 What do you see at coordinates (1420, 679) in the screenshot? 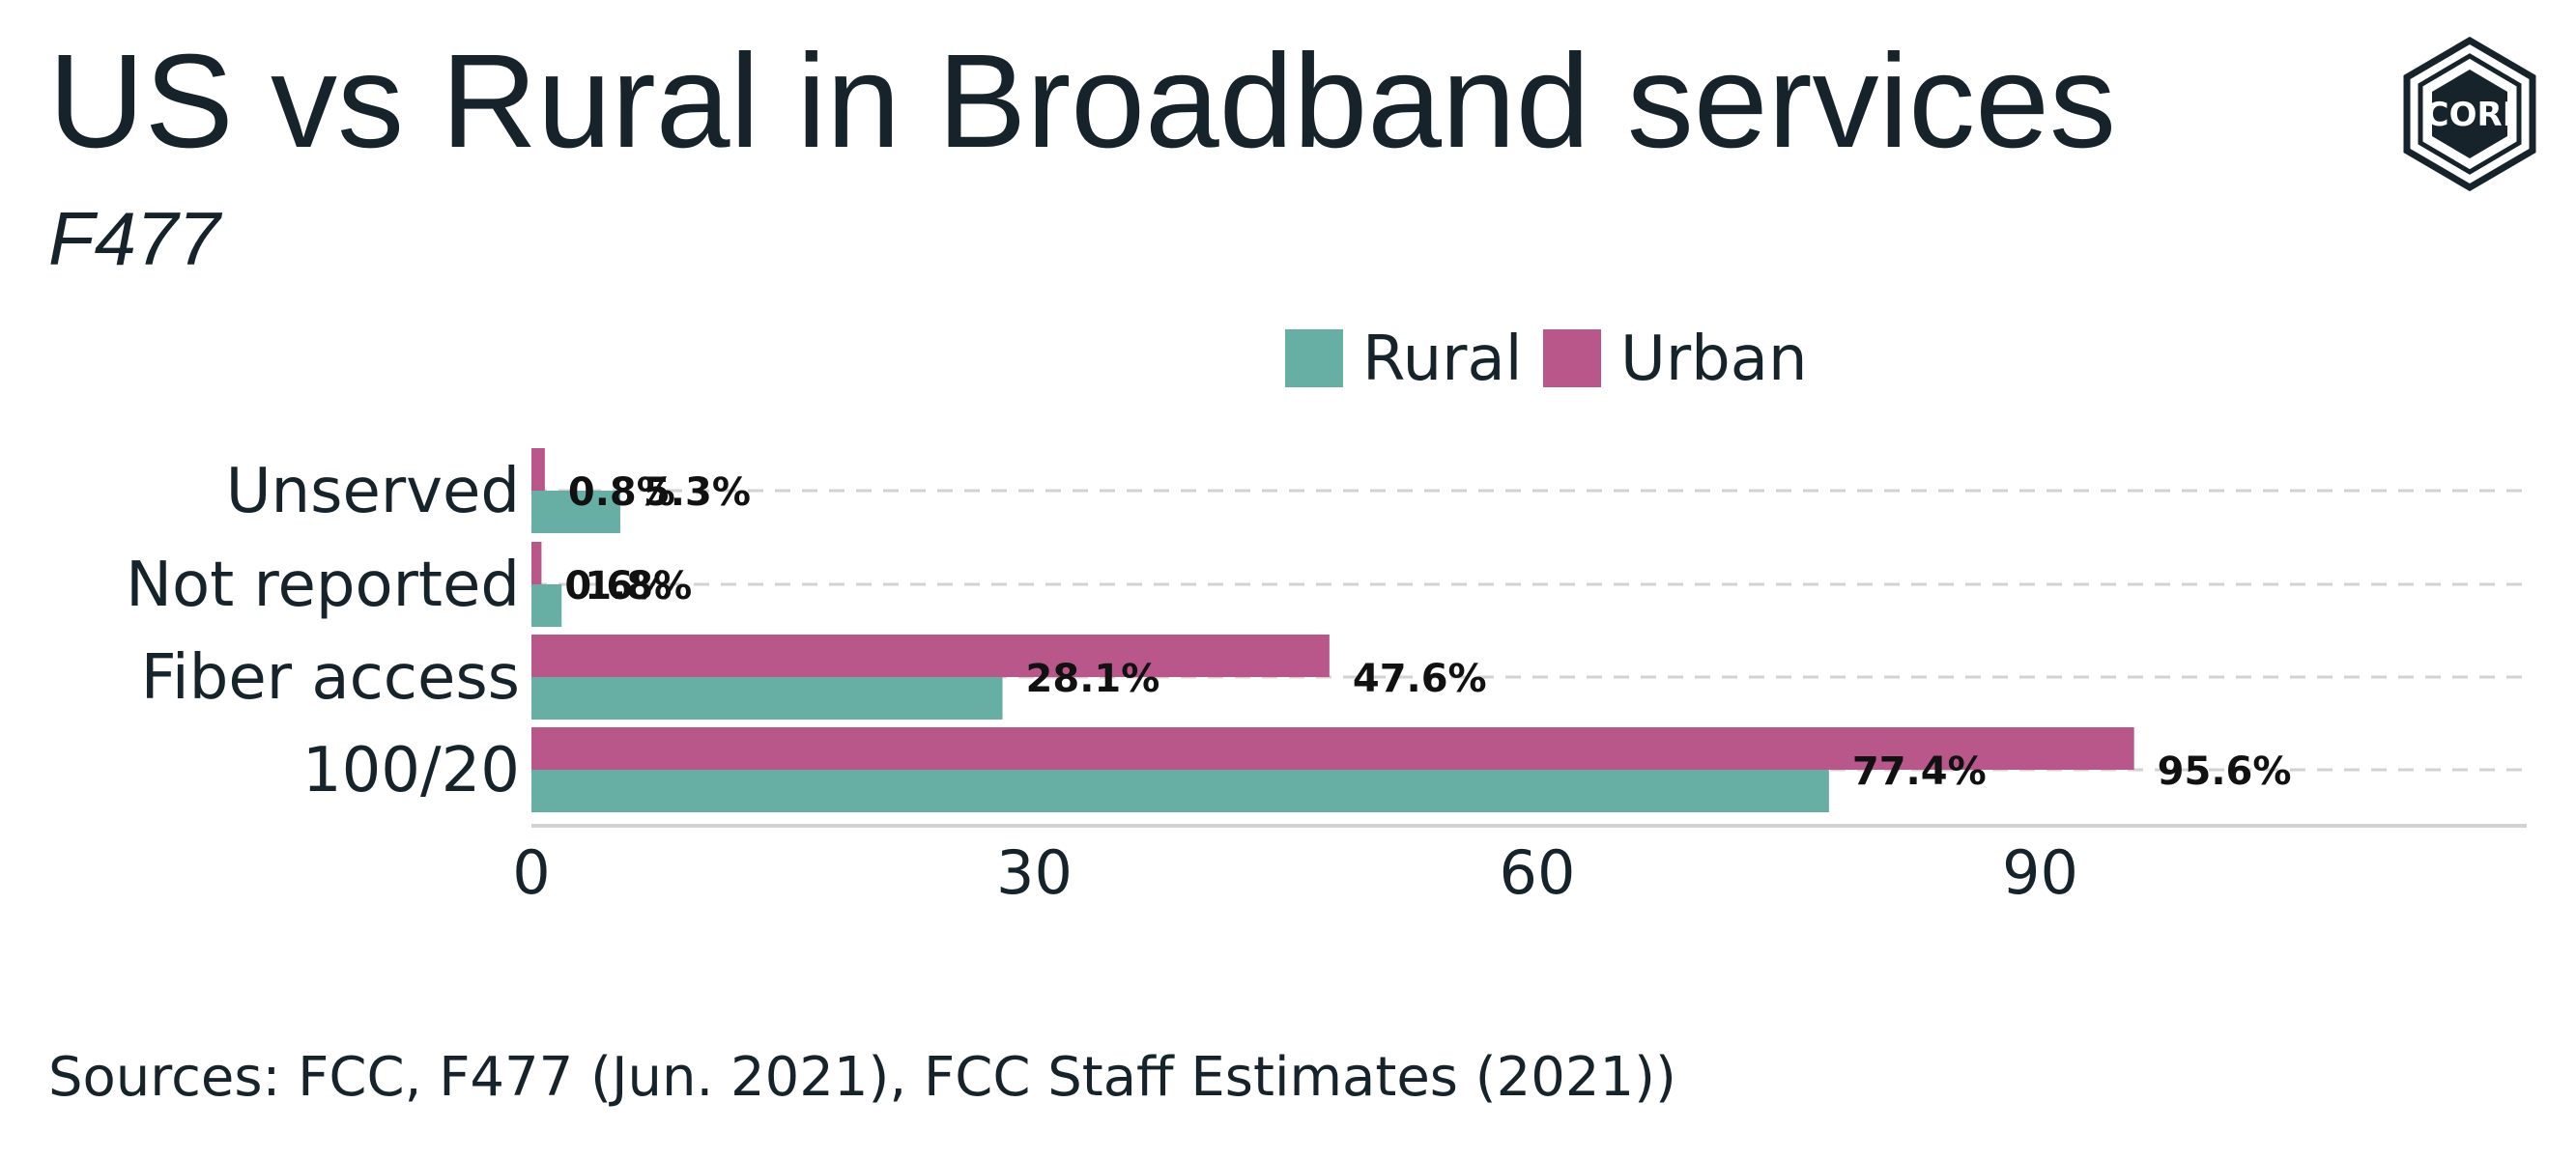
I see `data-label-urban: 47.6%` at bounding box center [1420, 679].